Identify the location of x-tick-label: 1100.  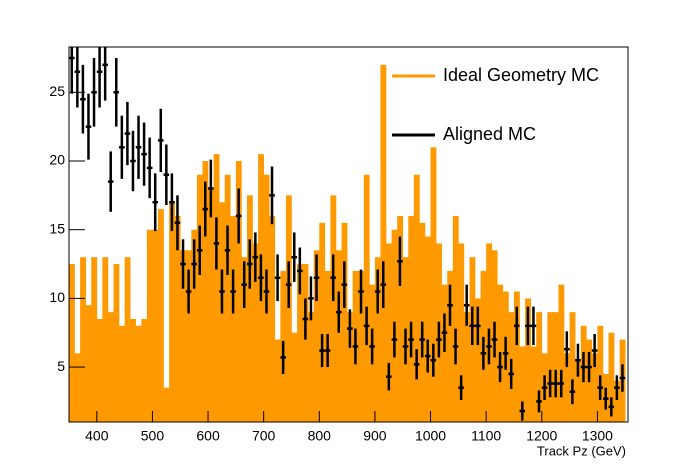
(486, 436).